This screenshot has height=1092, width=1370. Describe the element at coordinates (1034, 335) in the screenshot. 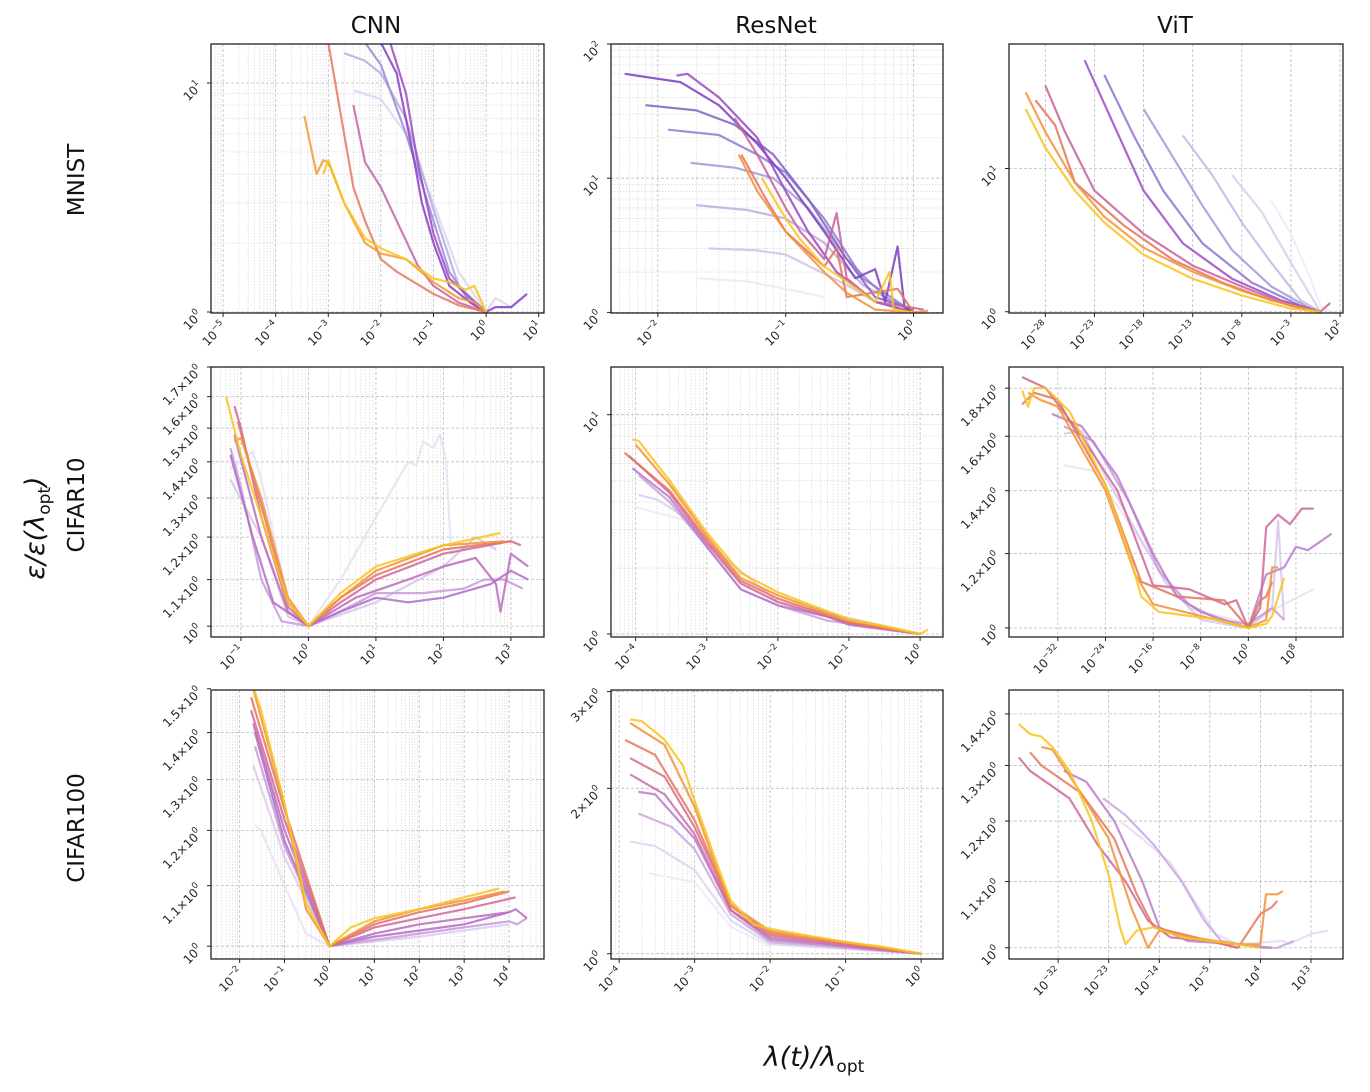

I see `x-tick-label: 10−28` at that location.